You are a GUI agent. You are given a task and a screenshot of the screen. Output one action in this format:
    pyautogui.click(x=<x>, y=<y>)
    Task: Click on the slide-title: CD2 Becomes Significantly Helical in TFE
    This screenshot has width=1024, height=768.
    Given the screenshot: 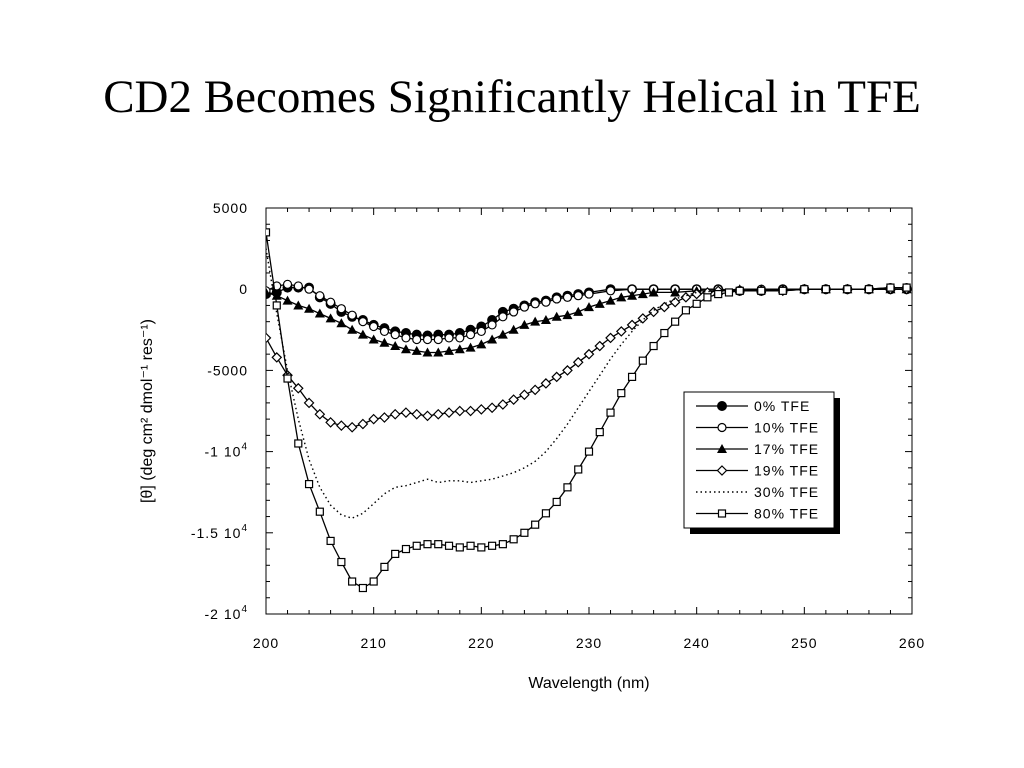 What is the action you would take?
    pyautogui.click(x=512, y=97)
    